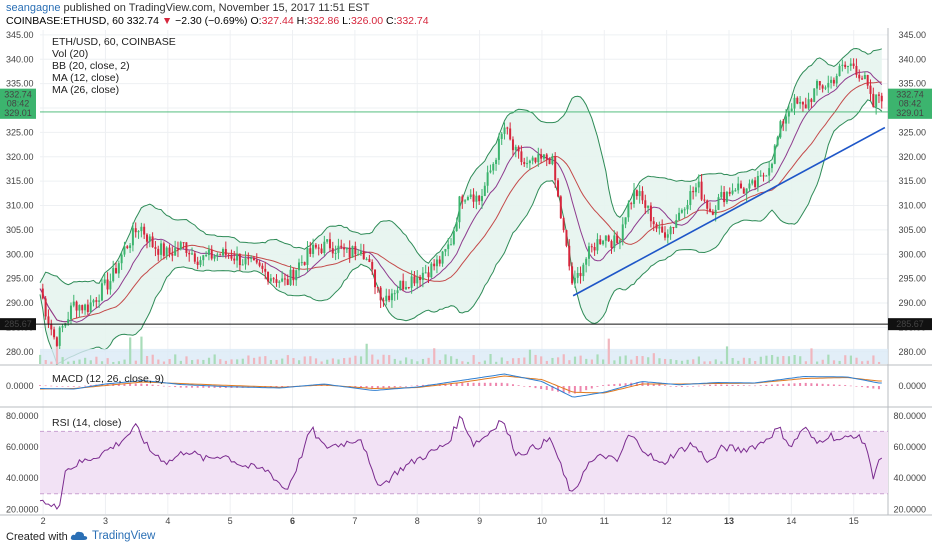 The width and height of the screenshot is (932, 550). I want to click on x-tick: 14, so click(791, 521).